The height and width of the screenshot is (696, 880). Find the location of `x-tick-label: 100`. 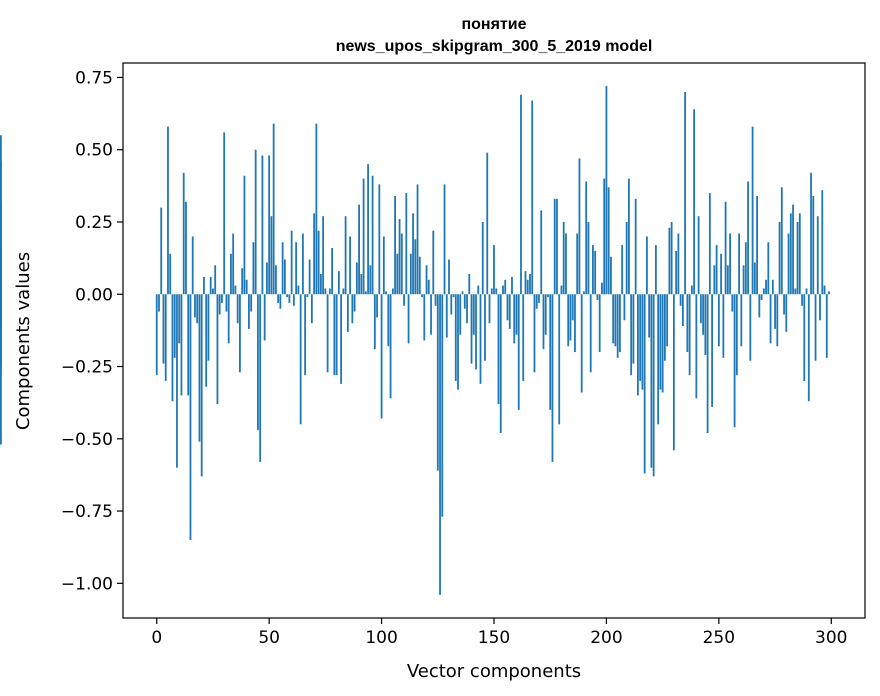

x-tick-label: 100 is located at coordinates (381, 638).